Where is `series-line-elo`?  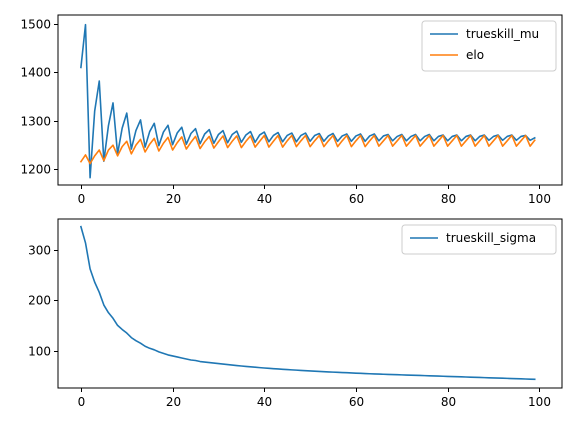
series-line-elo is located at coordinates (307, 149).